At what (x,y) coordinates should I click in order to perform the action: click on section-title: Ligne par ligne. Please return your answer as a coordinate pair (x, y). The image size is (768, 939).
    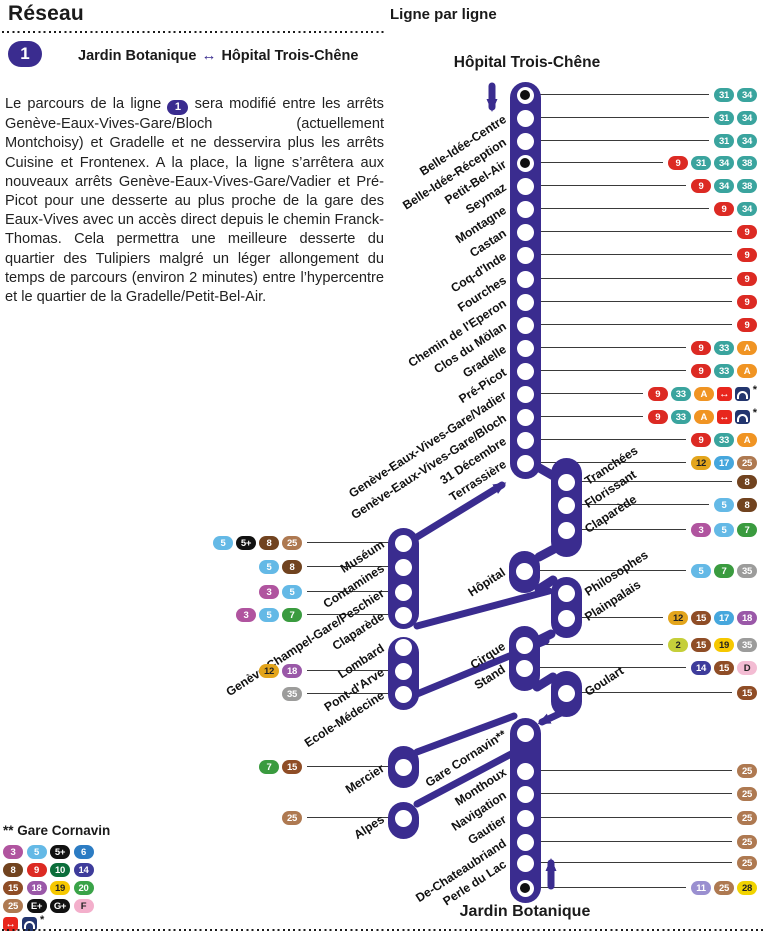
    Looking at the image, I should click on (443, 14).